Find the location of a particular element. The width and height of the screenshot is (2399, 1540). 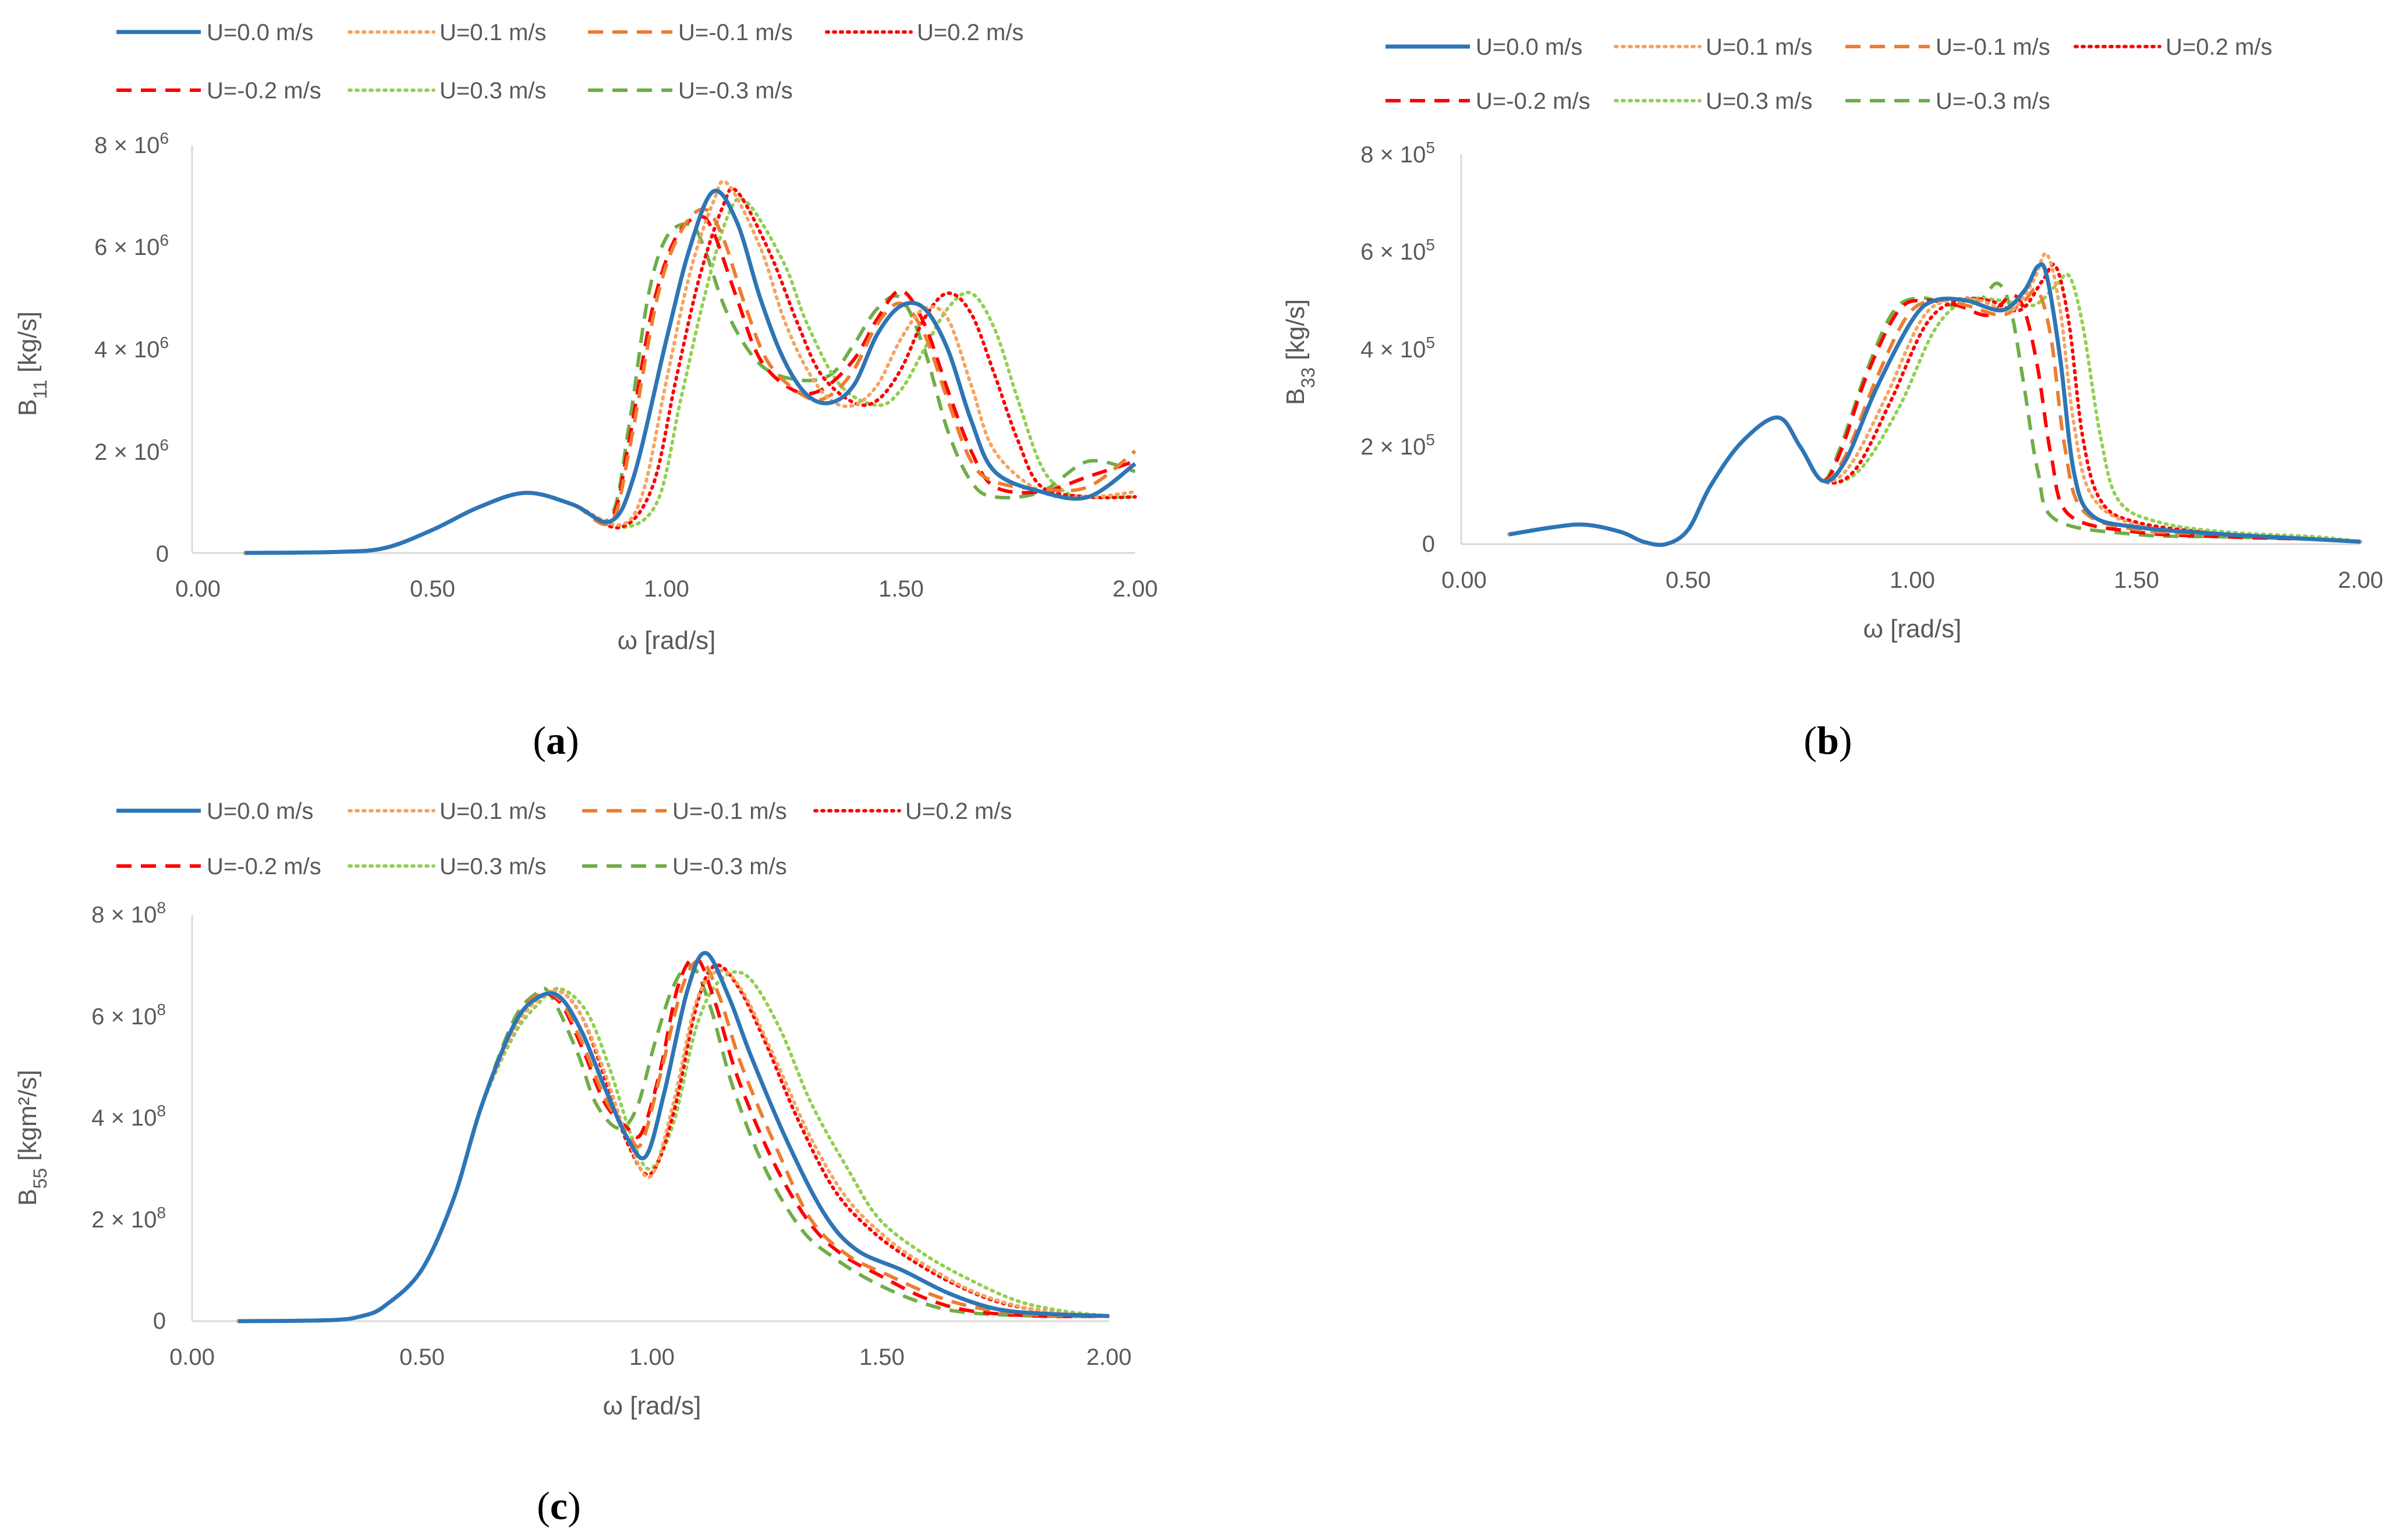

y-tick-labels: 0 2 × 106 4 × 106 6 × 106 8 × 106 is located at coordinates (131, 348).